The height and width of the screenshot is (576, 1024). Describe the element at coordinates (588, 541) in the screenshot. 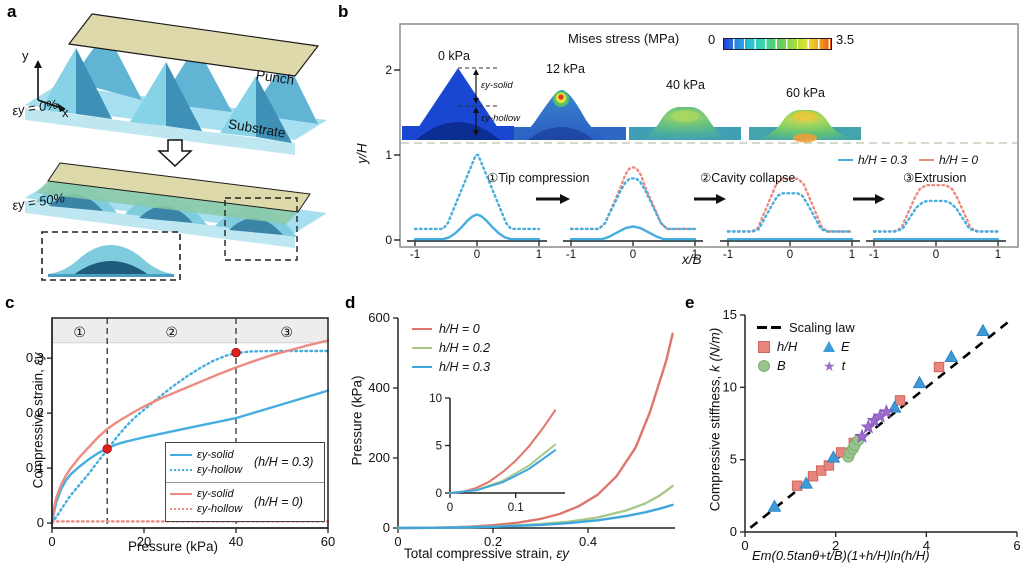

I see `svg-text: 0.4` at that location.